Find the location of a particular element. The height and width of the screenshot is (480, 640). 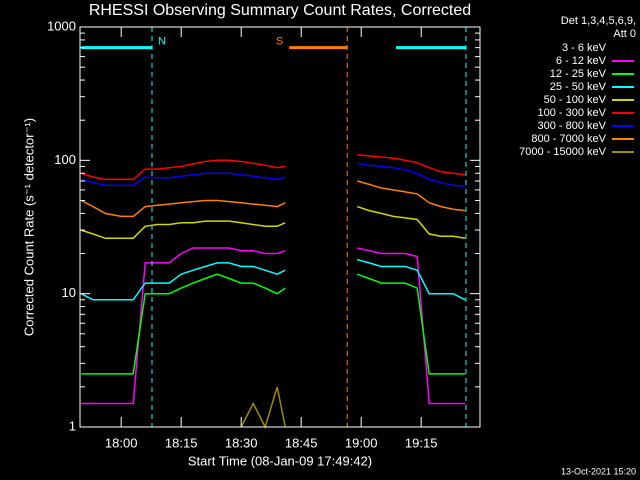

x-tick-label: 18:15 is located at coordinates (181, 442).